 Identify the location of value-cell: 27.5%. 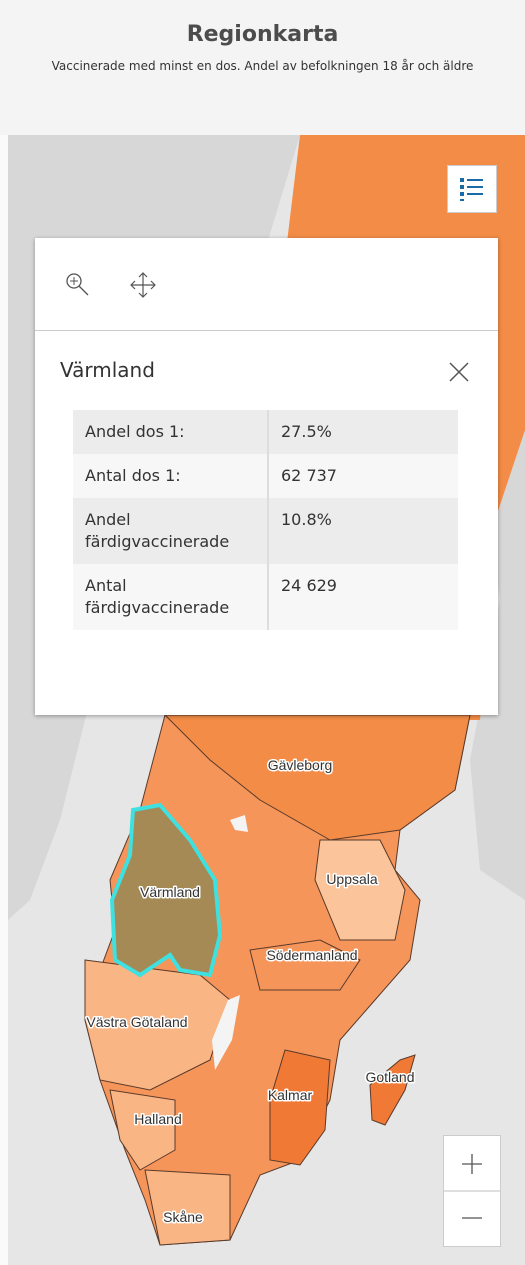
(306, 431).